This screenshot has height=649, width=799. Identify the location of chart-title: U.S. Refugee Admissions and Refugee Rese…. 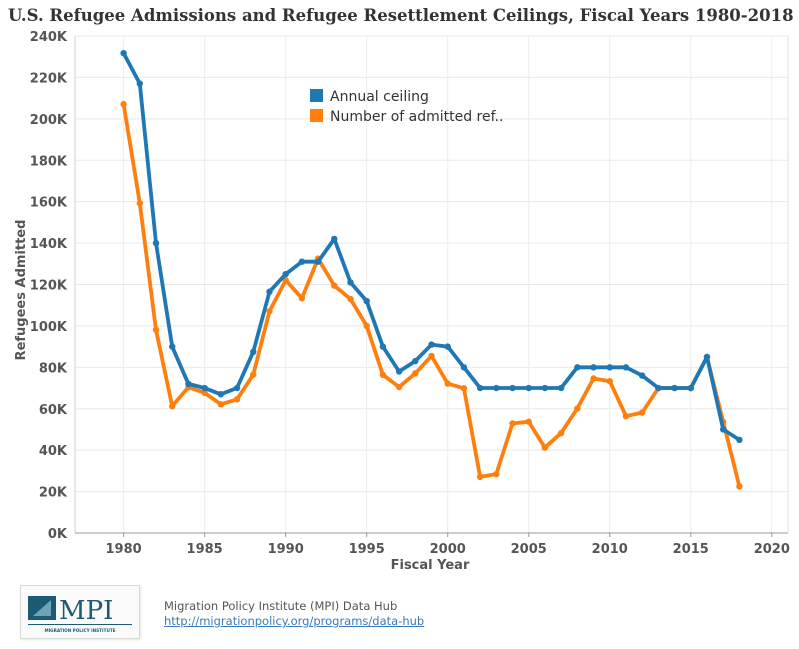
(401, 15).